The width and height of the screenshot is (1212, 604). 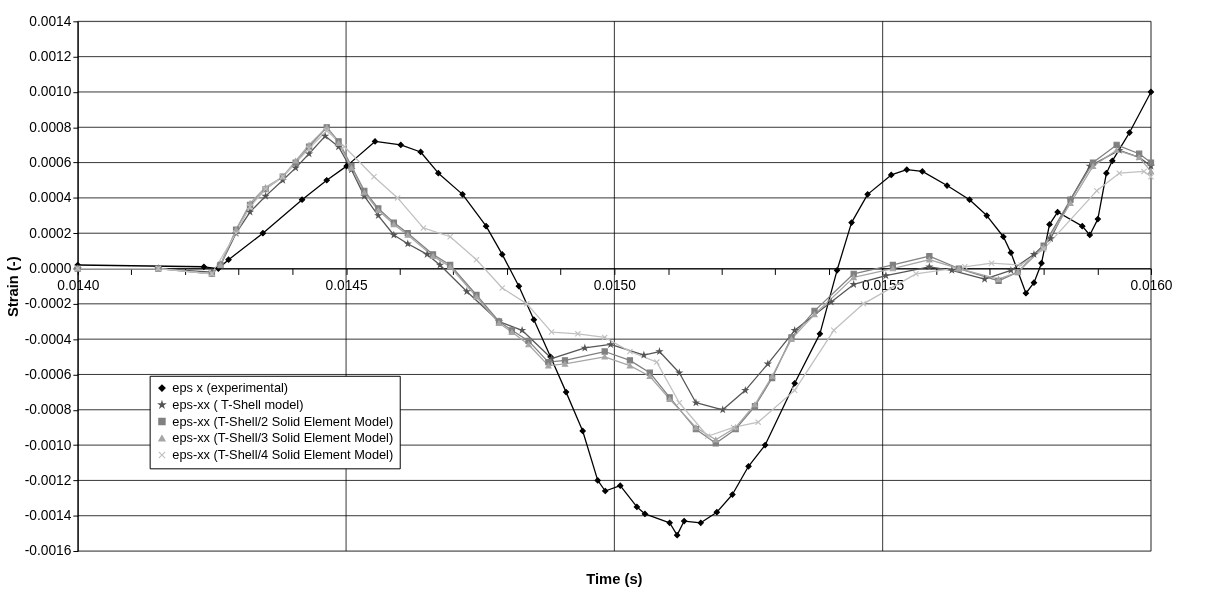 What do you see at coordinates (283, 454) in the screenshot?
I see `legend-label: eps-xx (T-Shell/4 Solid Element Model)` at bounding box center [283, 454].